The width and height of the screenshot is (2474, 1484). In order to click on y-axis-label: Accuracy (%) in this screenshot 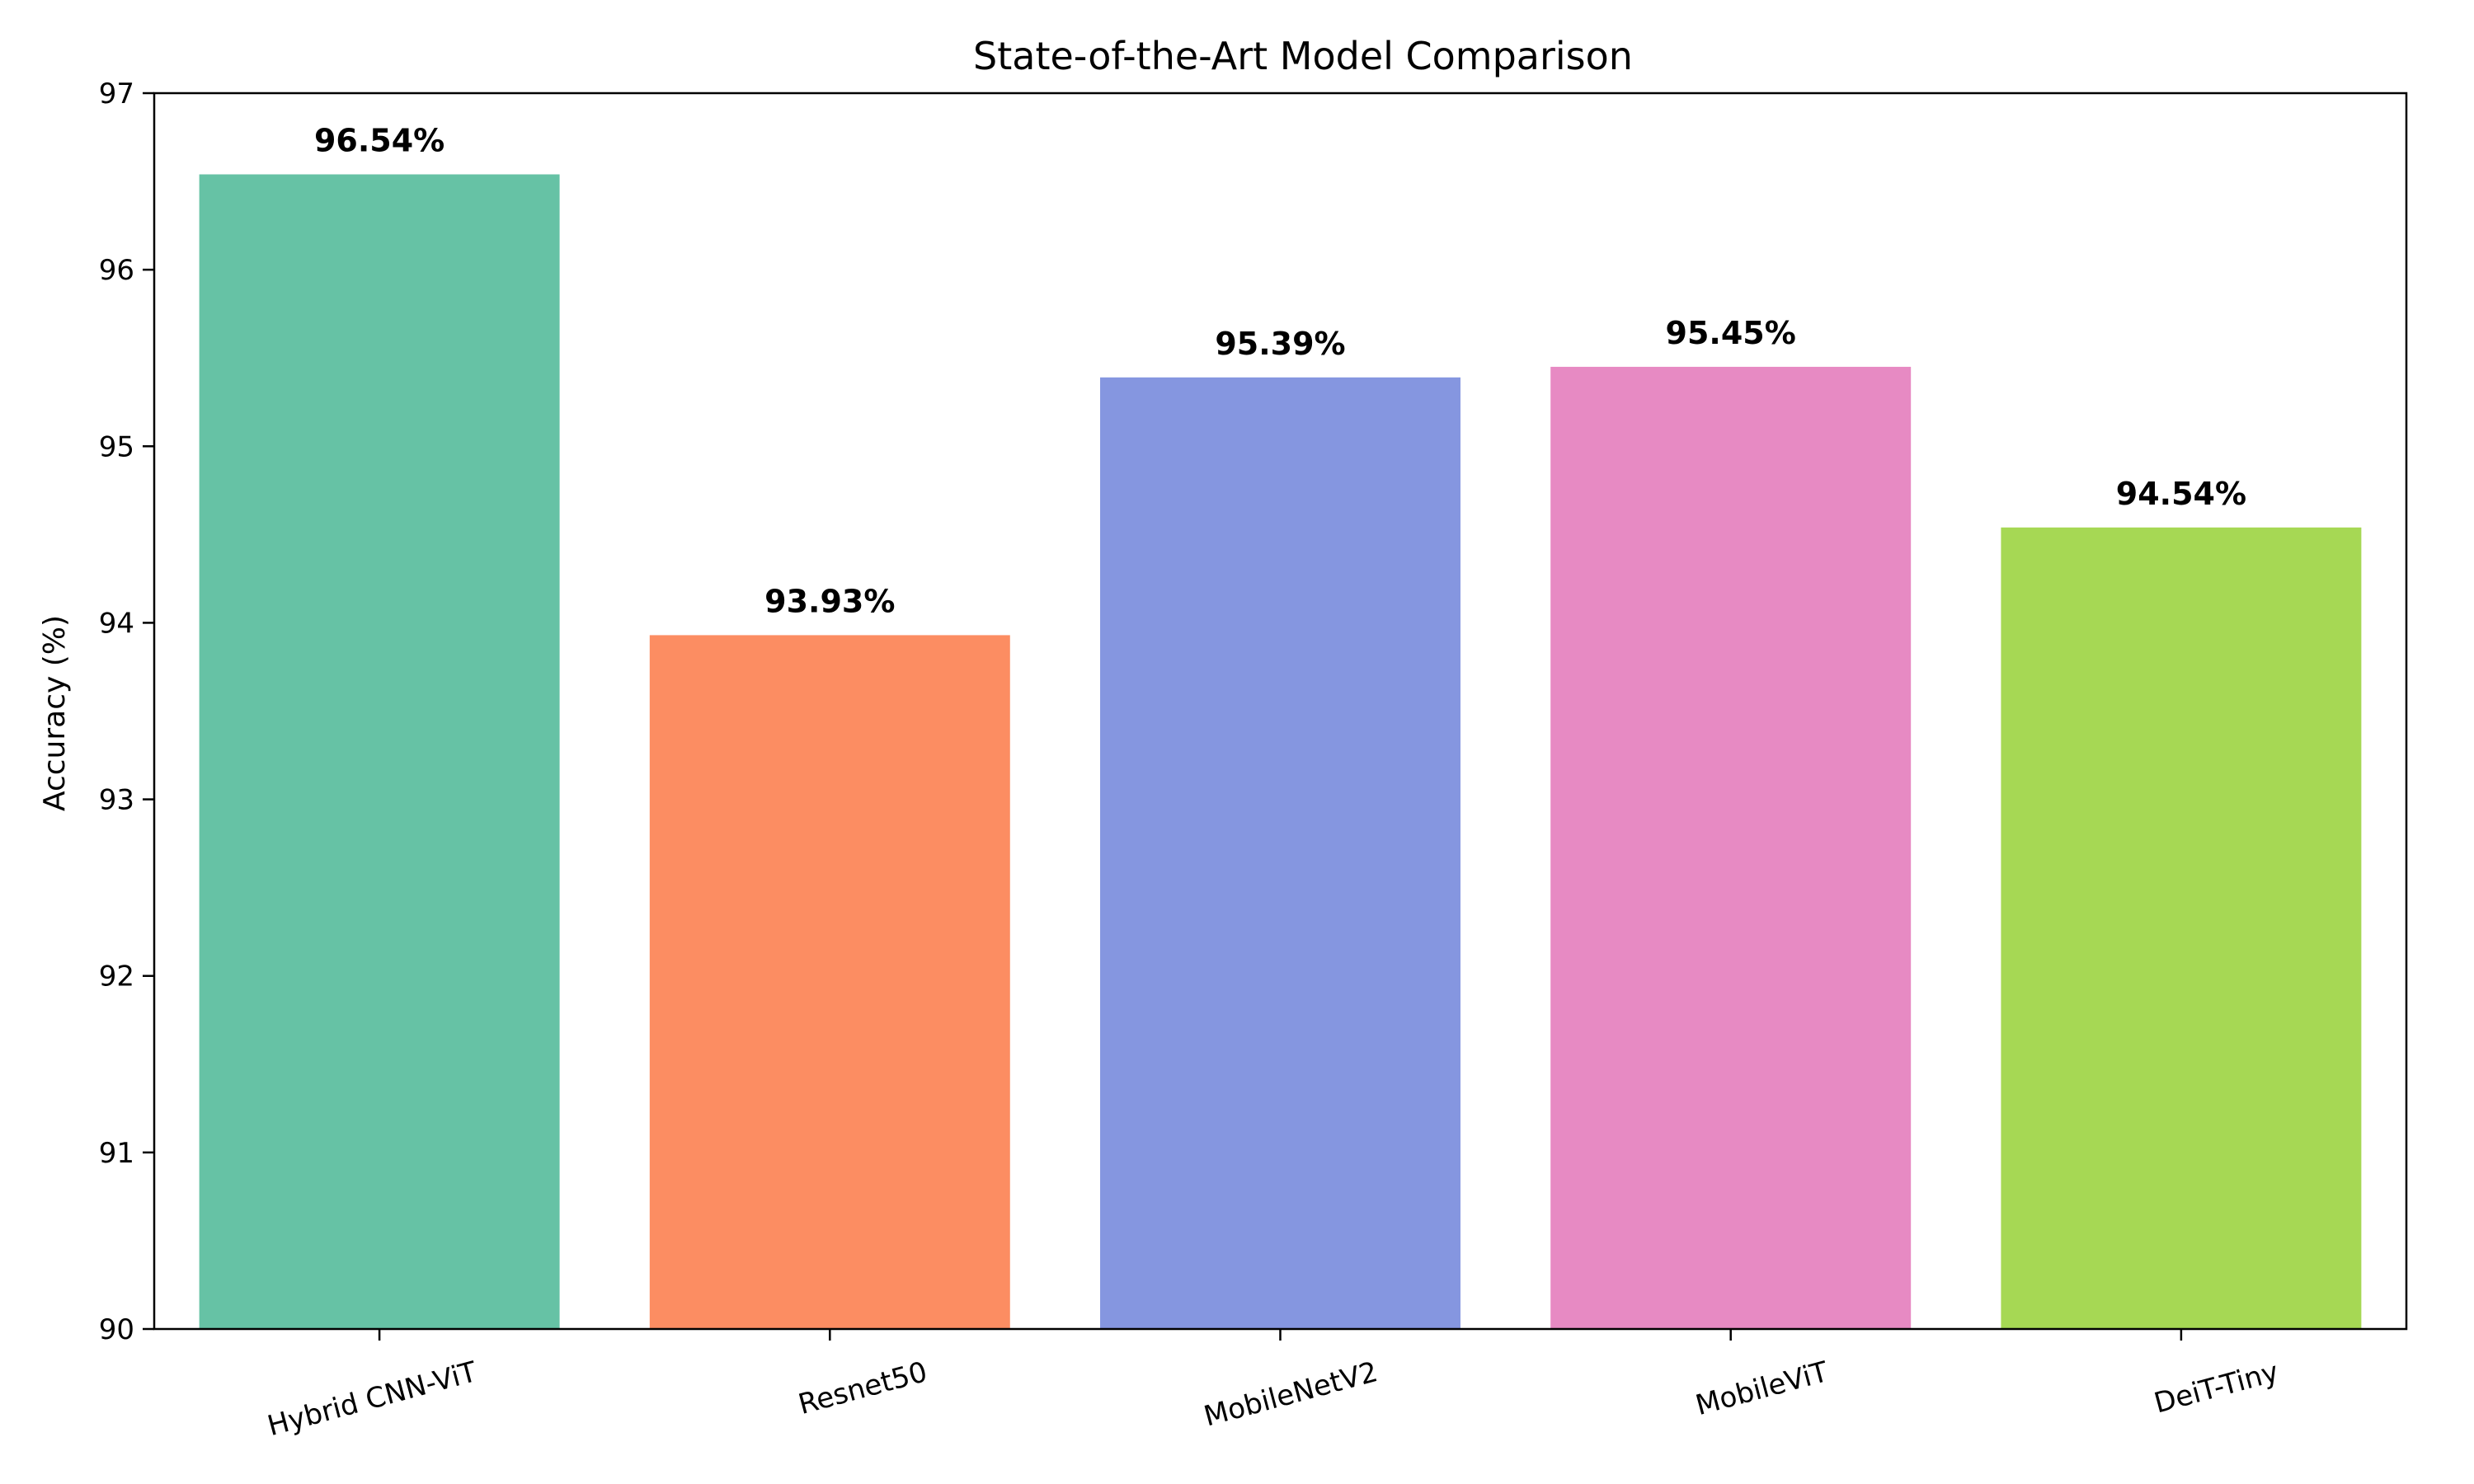, I will do `click(55, 713)`.